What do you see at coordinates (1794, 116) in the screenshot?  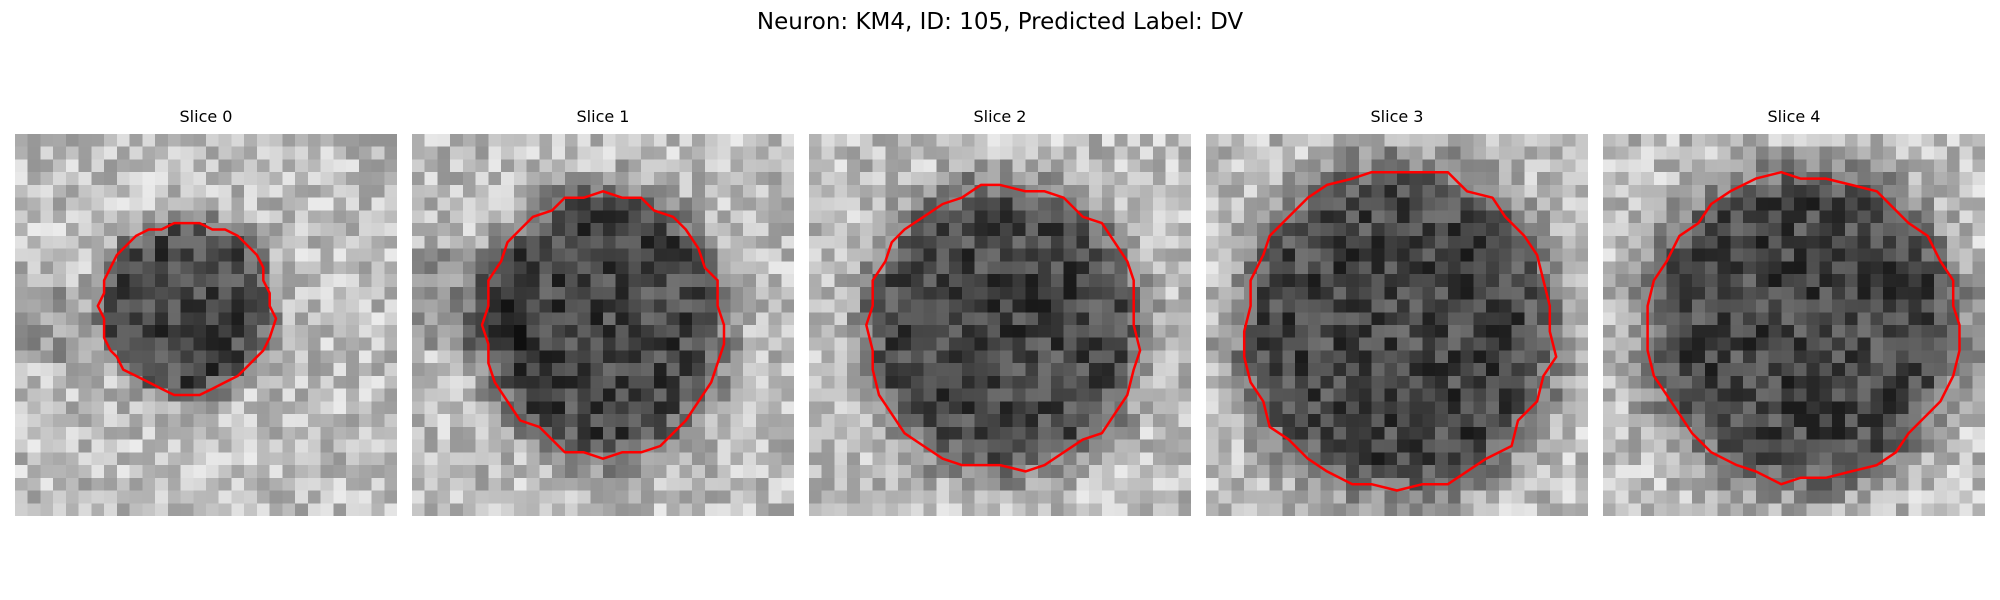 I see `slice-title: Slice 4` at bounding box center [1794, 116].